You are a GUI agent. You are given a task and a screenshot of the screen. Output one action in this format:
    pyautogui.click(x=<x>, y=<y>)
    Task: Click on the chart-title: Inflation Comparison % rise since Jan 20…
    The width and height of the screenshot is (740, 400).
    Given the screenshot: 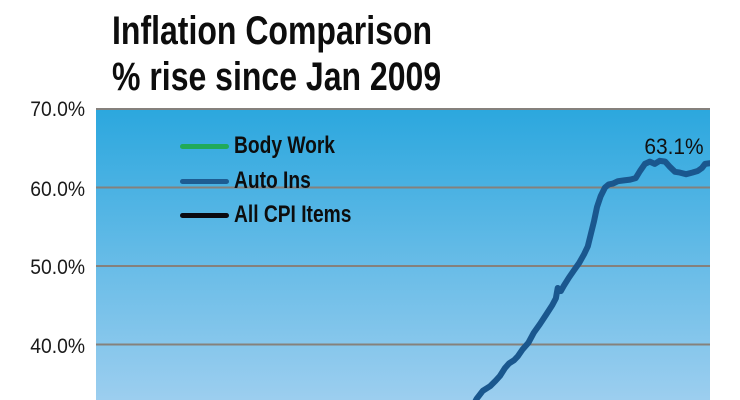 What is the action you would take?
    pyautogui.click(x=276, y=54)
    